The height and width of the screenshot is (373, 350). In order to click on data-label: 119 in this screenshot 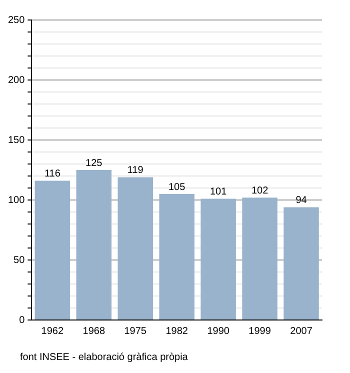, I will do `click(135, 170)`.